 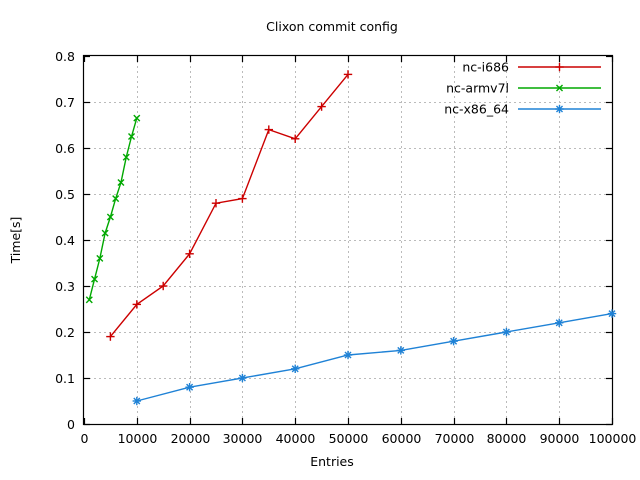 I want to click on x-axis-label: Entries, so click(x=332, y=461).